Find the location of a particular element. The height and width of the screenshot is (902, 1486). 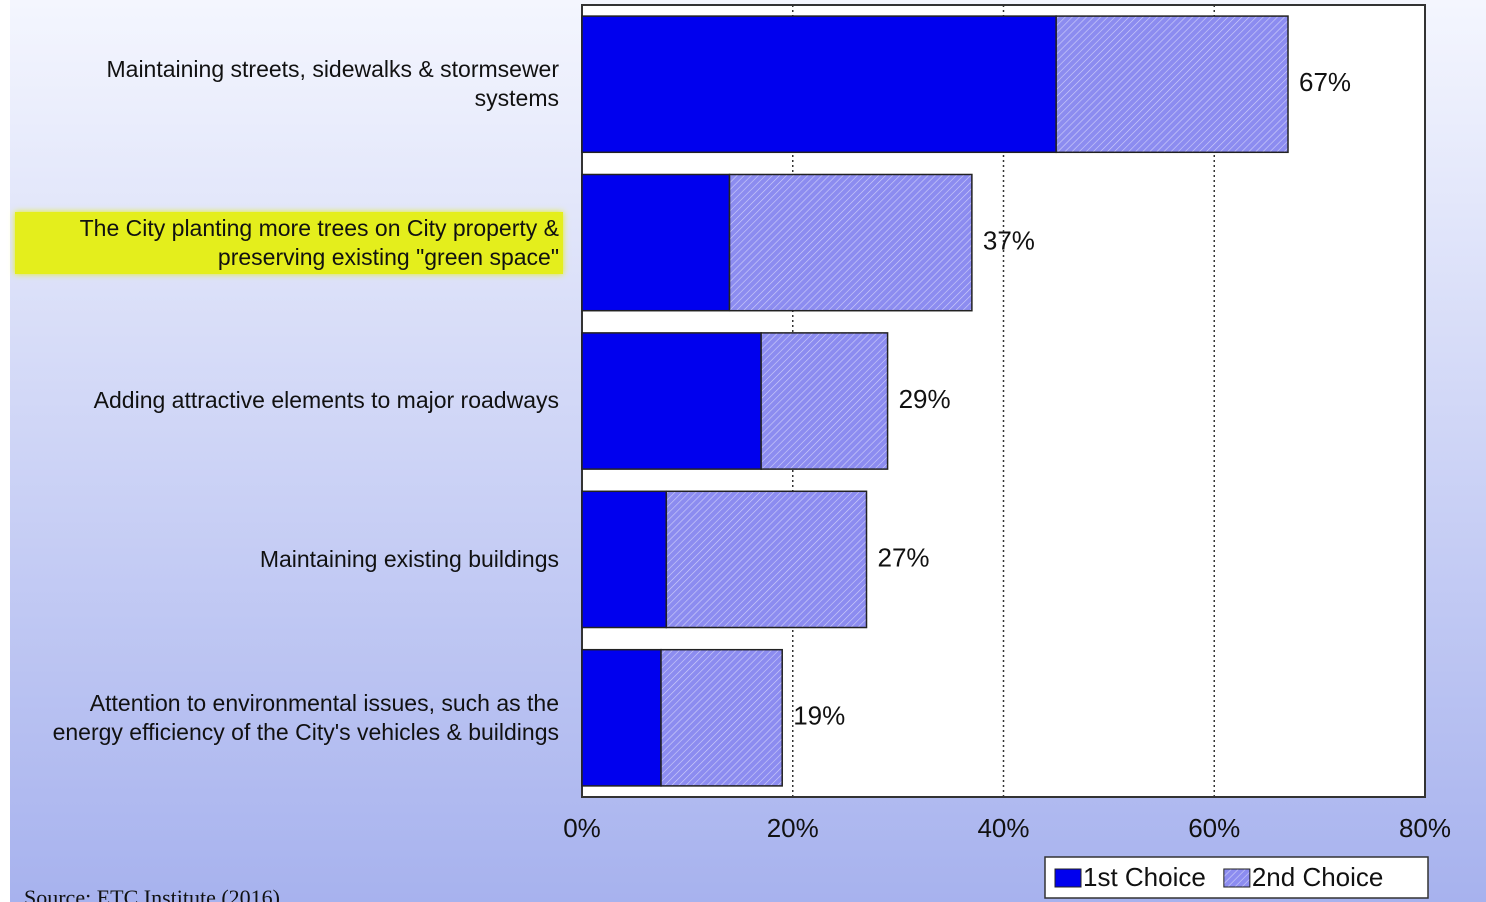

x-tick-label: 80% is located at coordinates (1425, 828).